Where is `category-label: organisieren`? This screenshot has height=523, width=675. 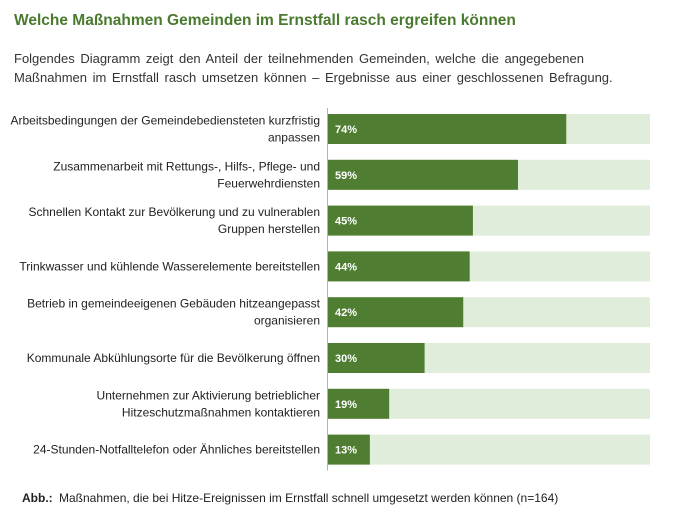 category-label: organisieren is located at coordinates (287, 321).